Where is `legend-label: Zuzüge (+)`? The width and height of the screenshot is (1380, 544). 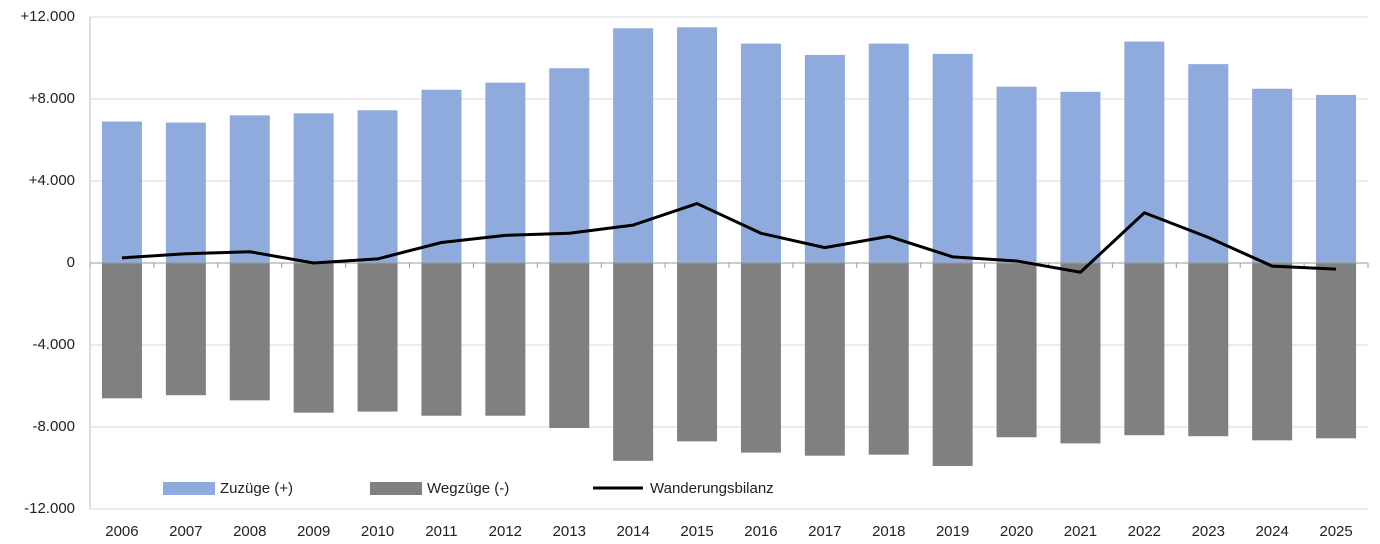 legend-label: Zuzüge (+) is located at coordinates (256, 488).